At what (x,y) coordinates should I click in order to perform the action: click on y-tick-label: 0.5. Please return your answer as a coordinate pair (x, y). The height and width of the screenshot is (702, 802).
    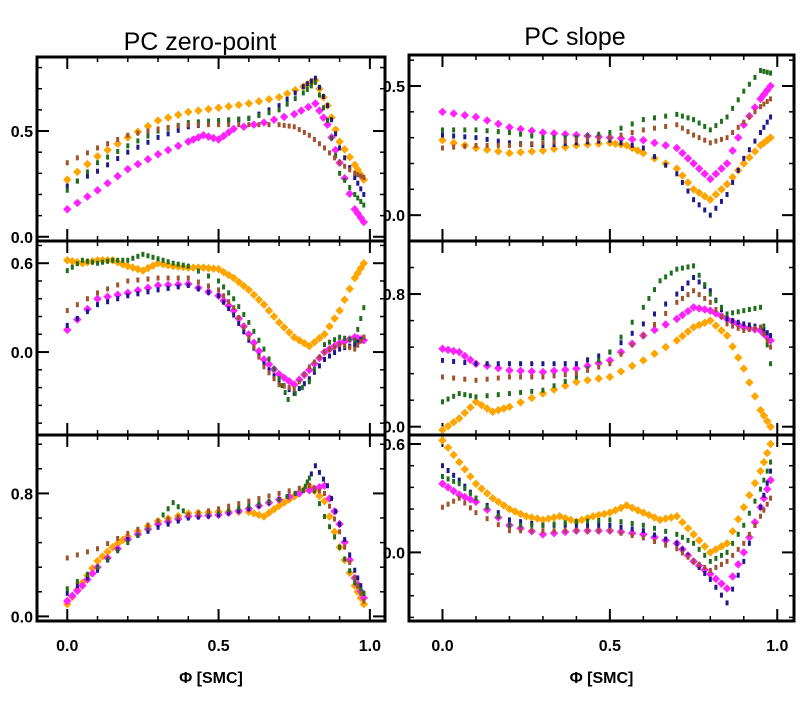
    Looking at the image, I should click on (394, 87).